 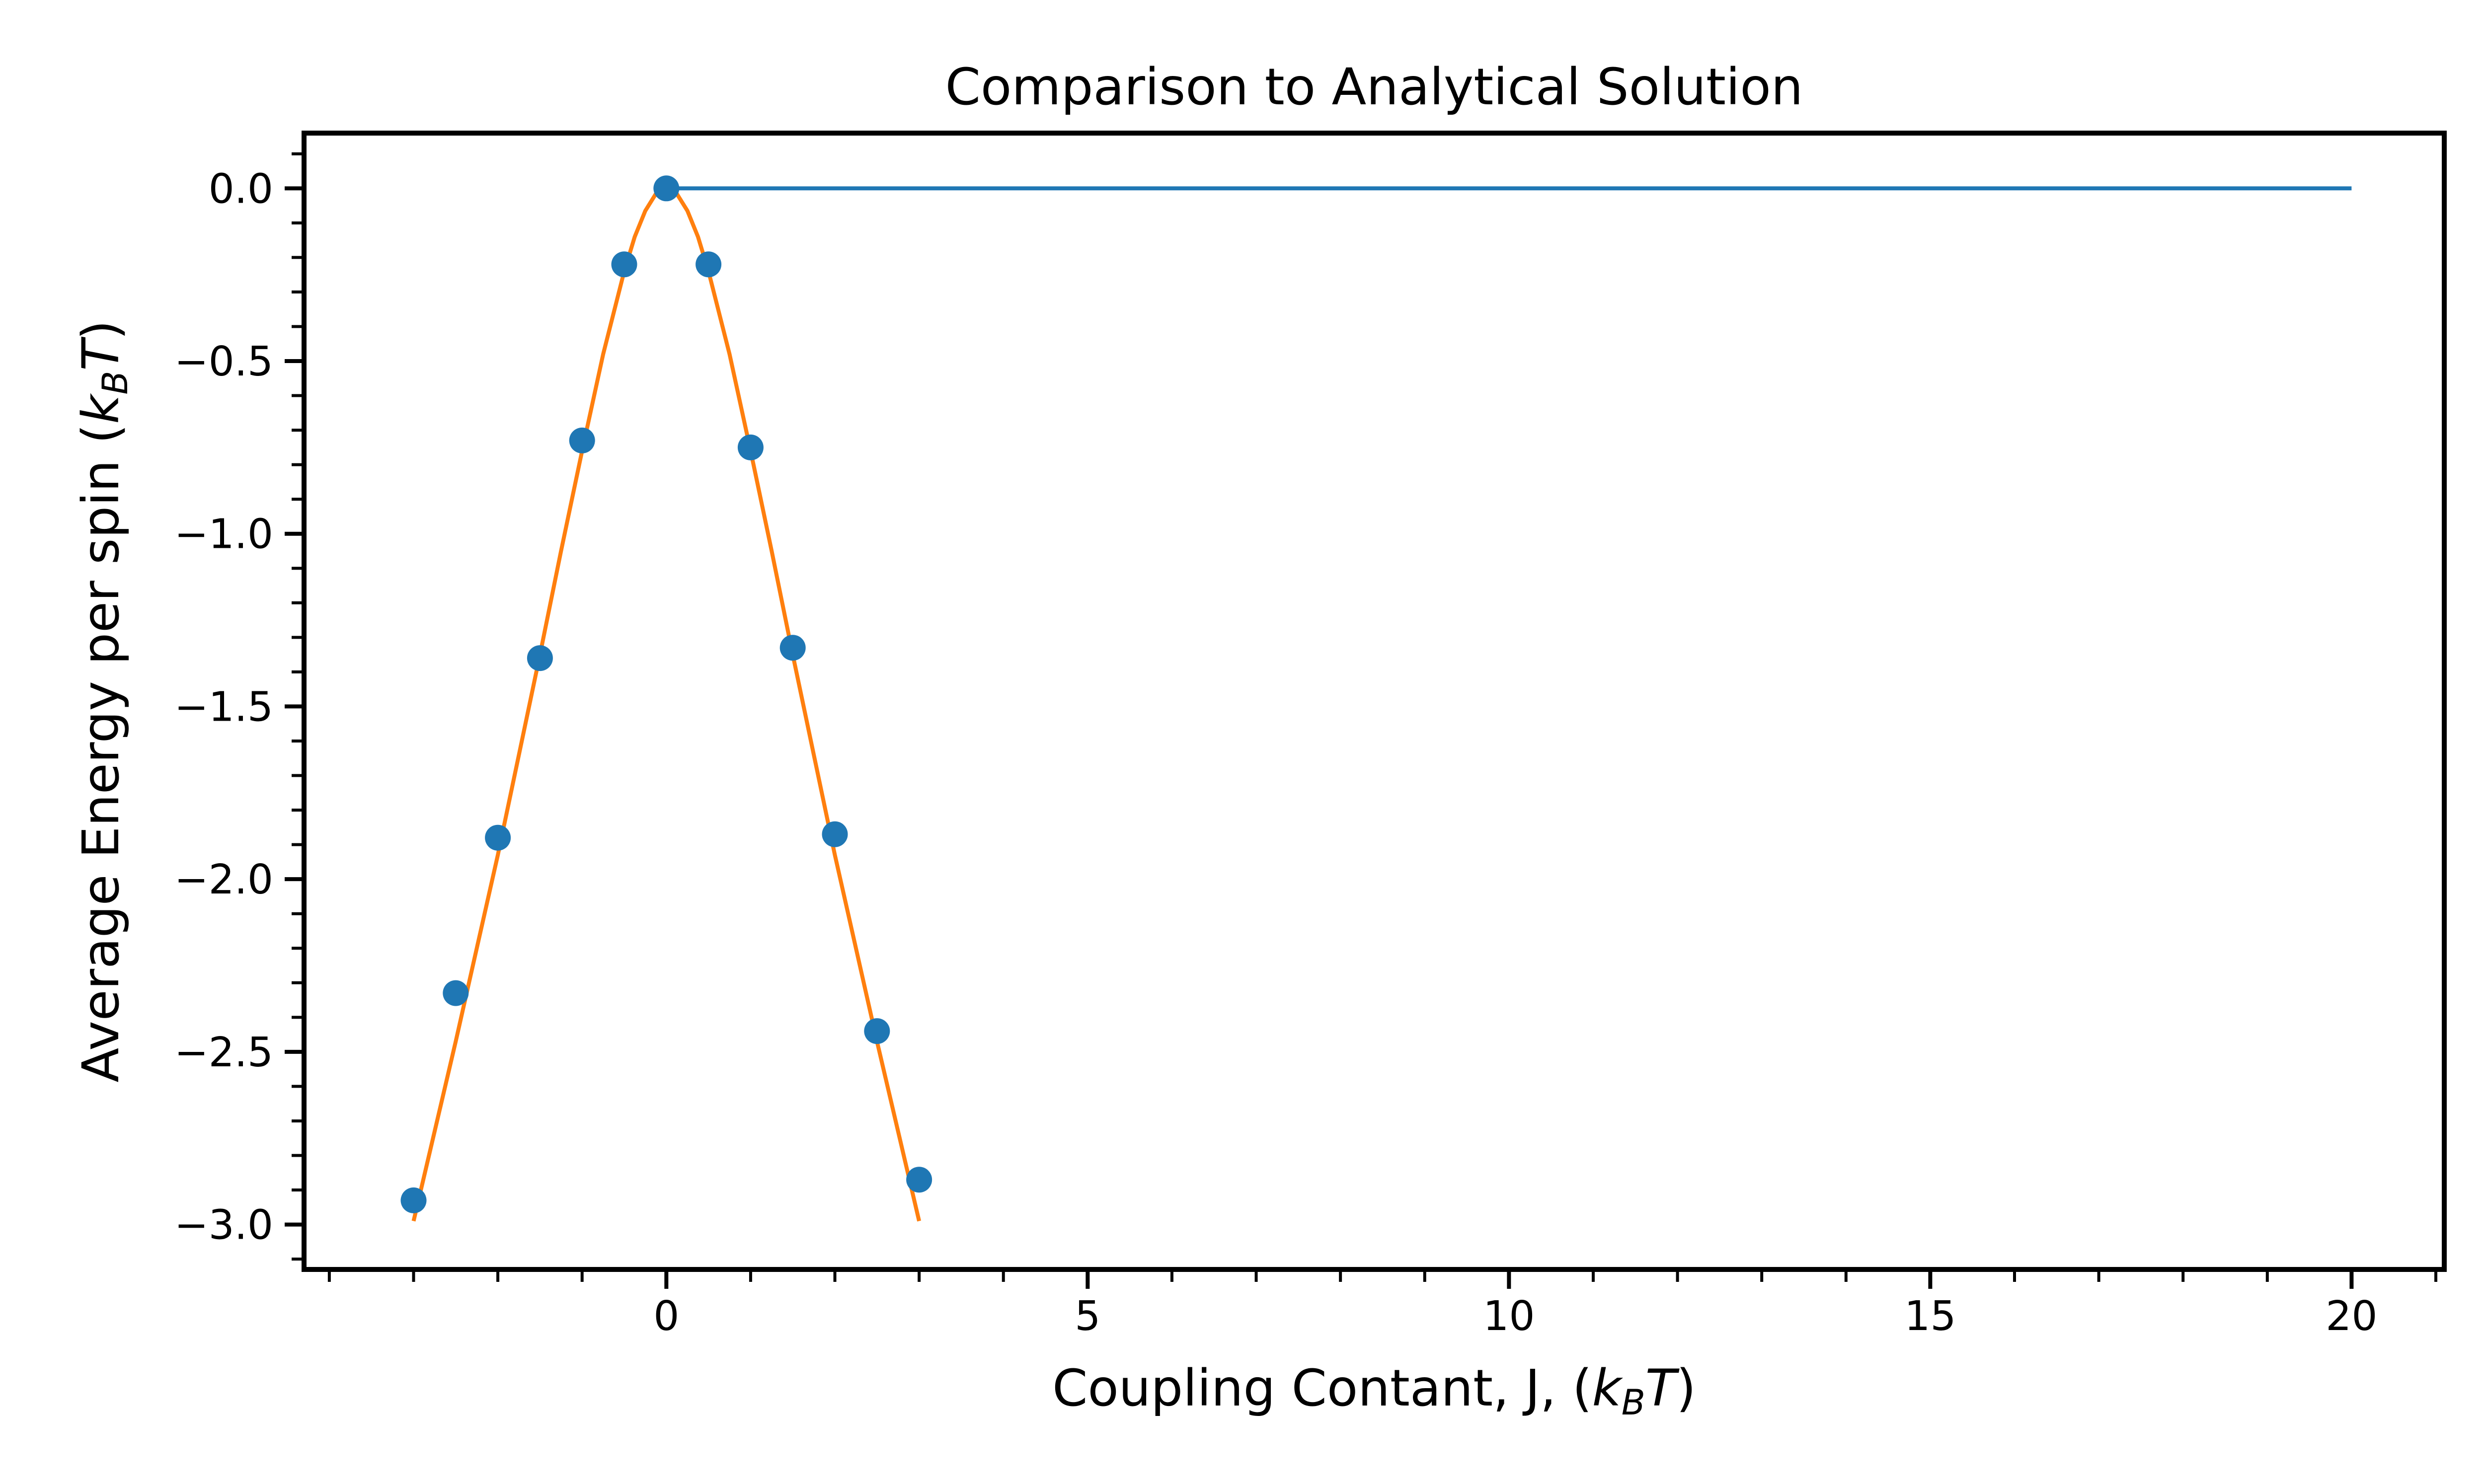 What do you see at coordinates (223, 361) in the screenshot?
I see `y-tick-label: −0.5` at bounding box center [223, 361].